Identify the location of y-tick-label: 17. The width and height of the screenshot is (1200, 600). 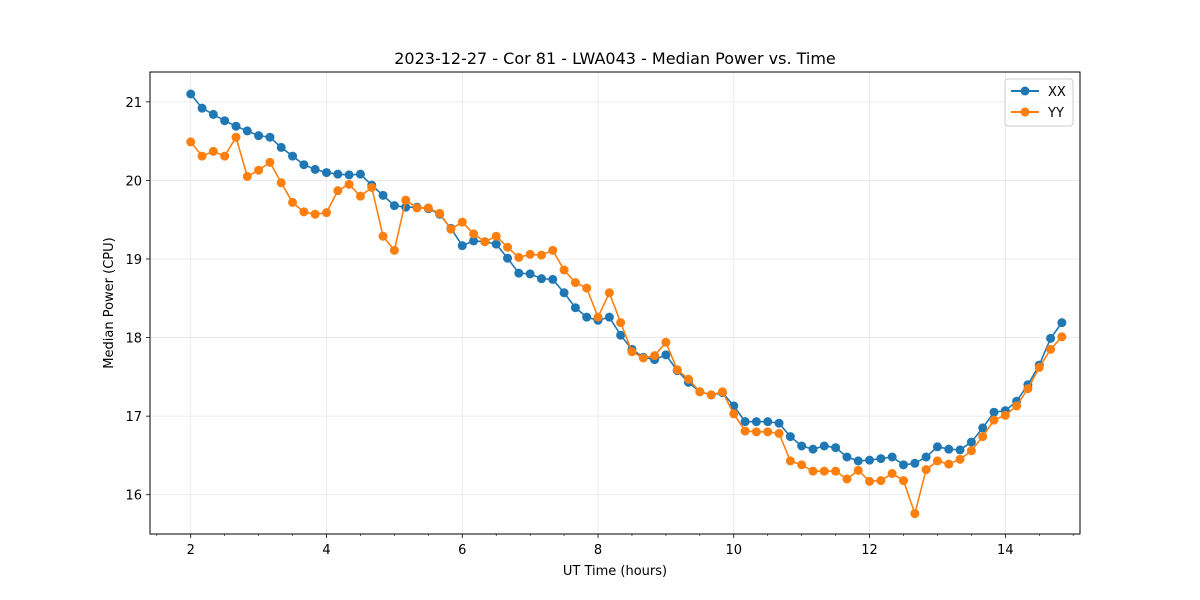
(133, 417).